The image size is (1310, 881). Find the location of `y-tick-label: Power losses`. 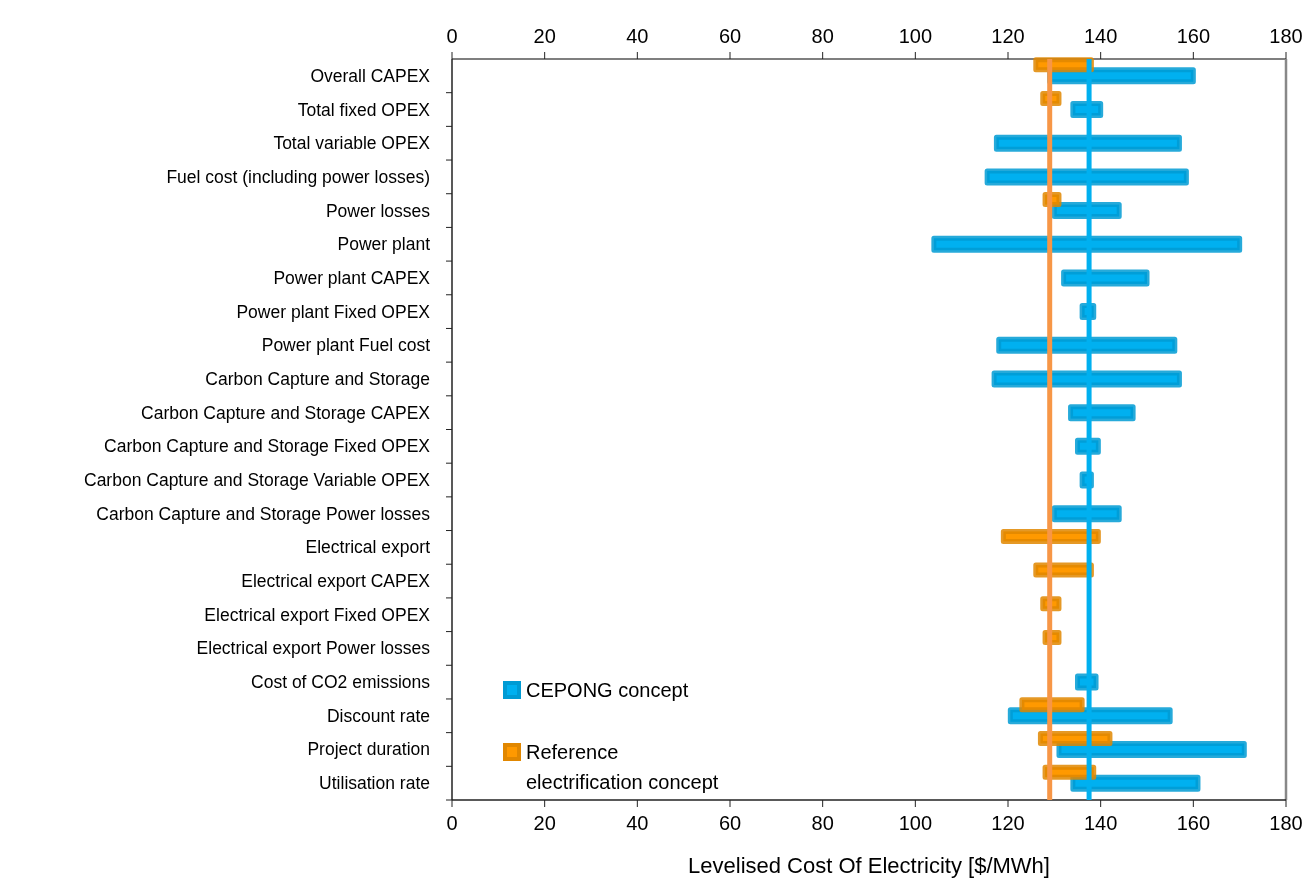

y-tick-label: Power losses is located at coordinates (378, 210).